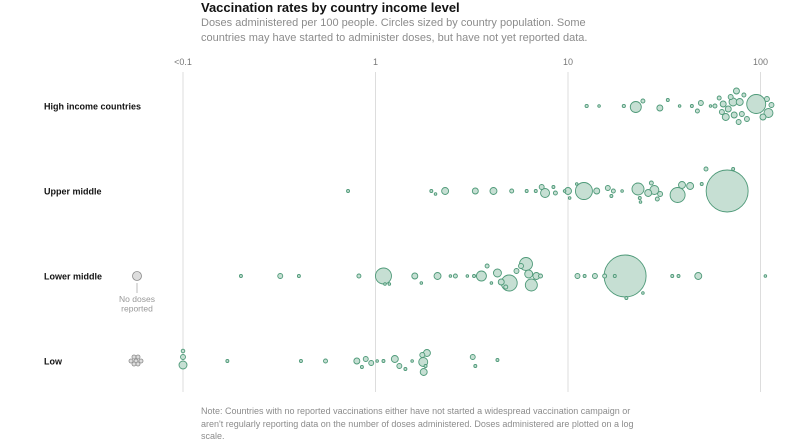  What do you see at coordinates (137, 309) in the screenshot?
I see `no-doses-label: reported` at bounding box center [137, 309].